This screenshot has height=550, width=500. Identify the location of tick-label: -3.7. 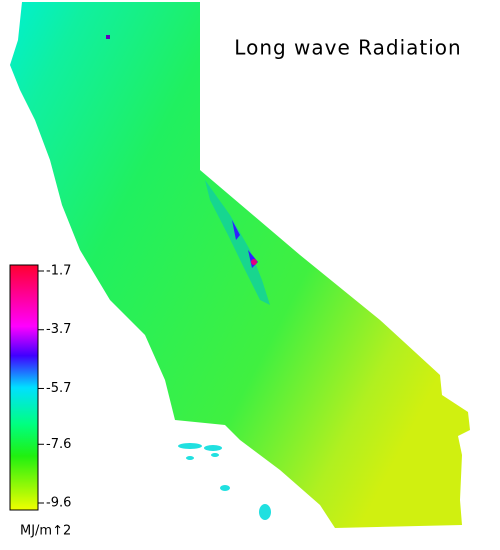
(58, 329).